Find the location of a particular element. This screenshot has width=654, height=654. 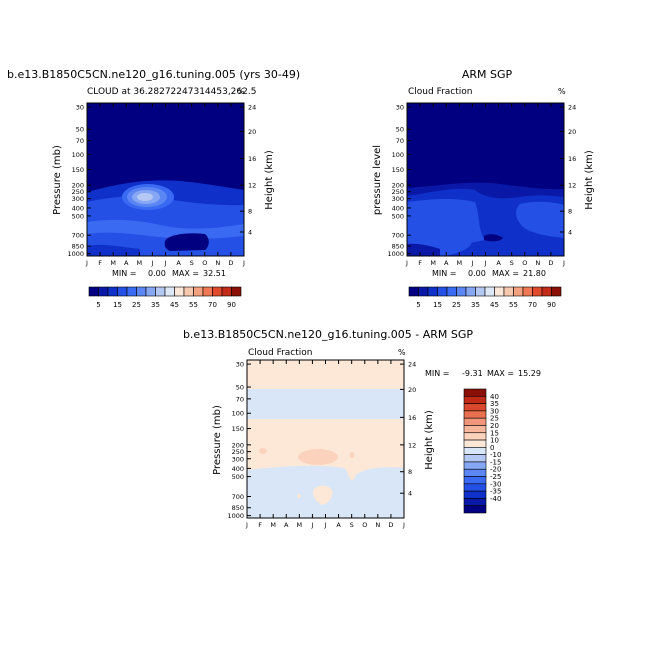

y2-tick-label: 20 is located at coordinates (572, 132).